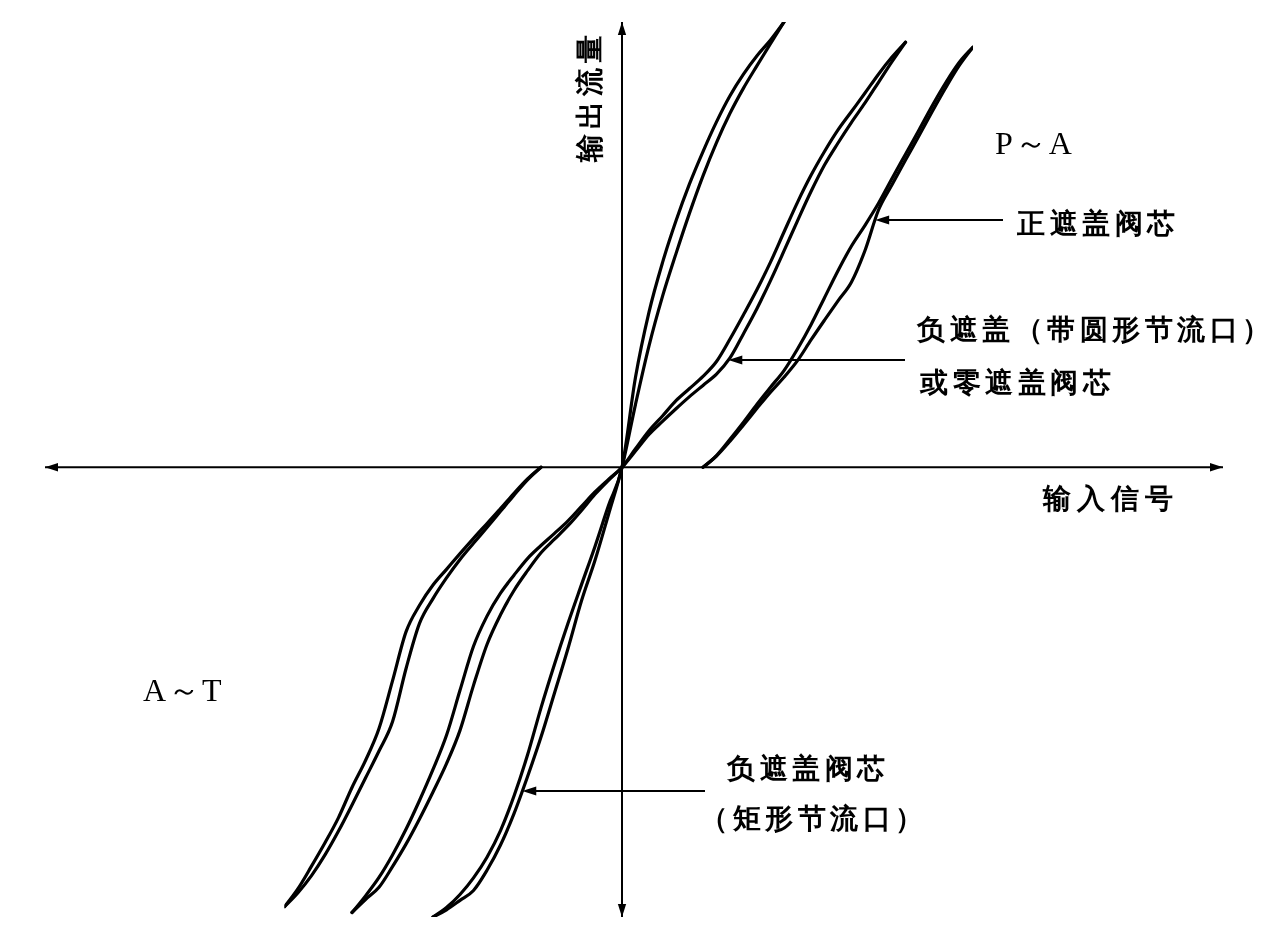 This screenshot has width=1286, height=925. Describe the element at coordinates (1098, 223) in the screenshot. I see `text: 正遮盖阀芯` at that location.